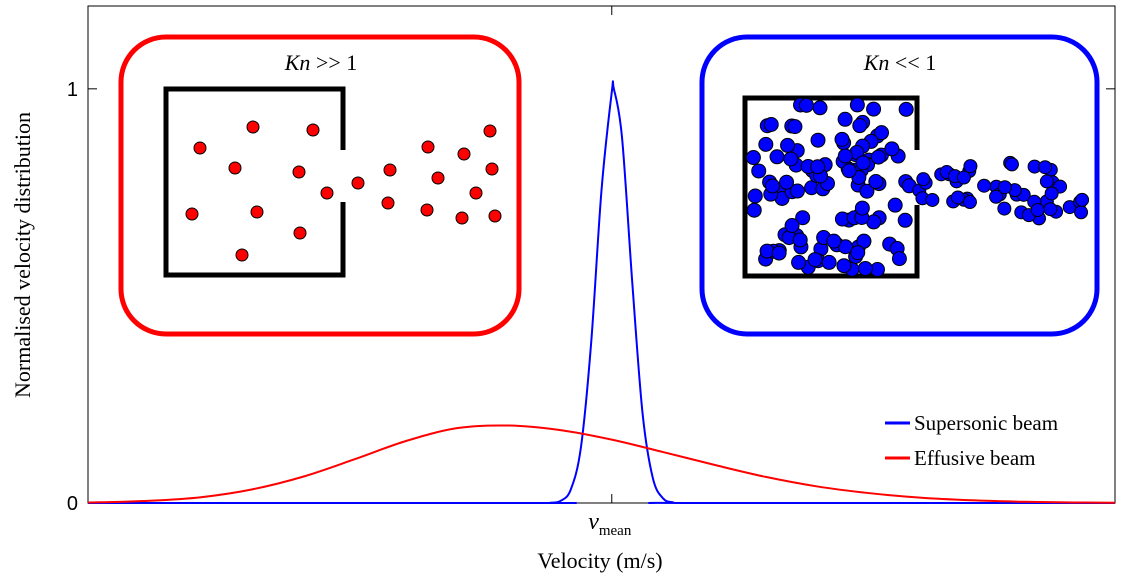 This screenshot has height=583, width=1129. What do you see at coordinates (72, 504) in the screenshot?
I see `y-tick-label: 0` at bounding box center [72, 504].